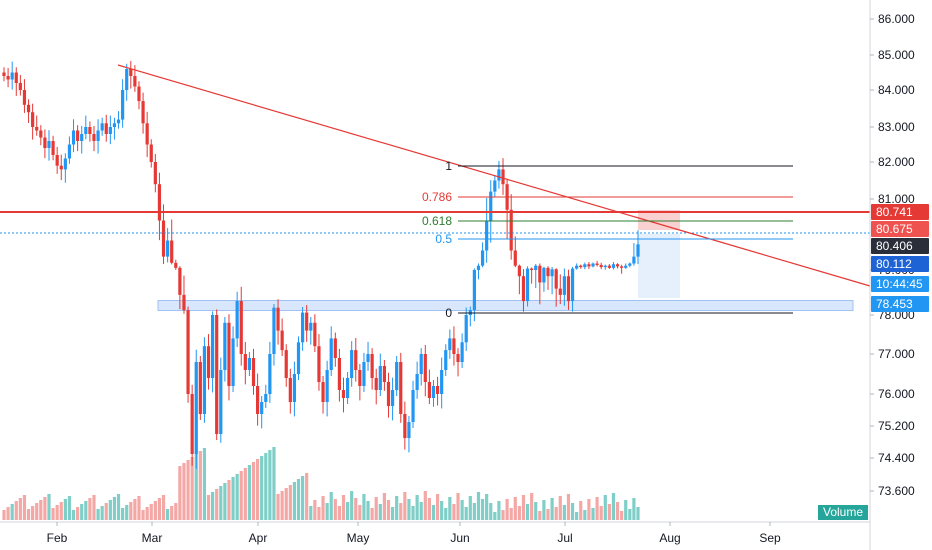 This screenshot has height=550, width=932. I want to click on time-tick-label: May, so click(358, 538).